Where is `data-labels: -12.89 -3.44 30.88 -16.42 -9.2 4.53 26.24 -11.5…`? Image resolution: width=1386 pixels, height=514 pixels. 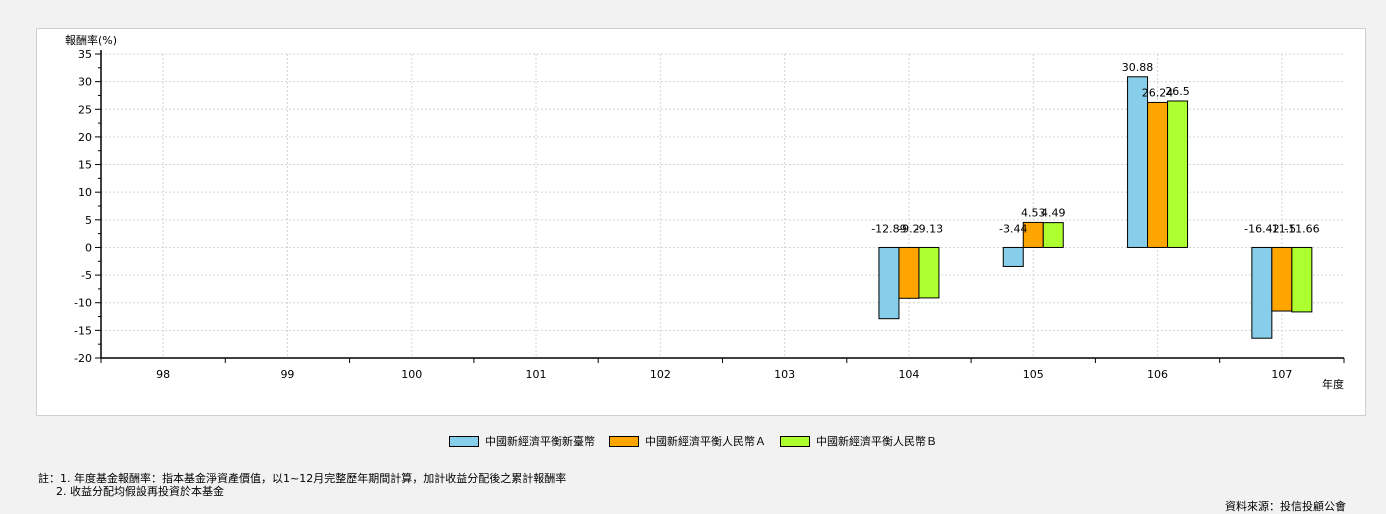
data-labels: -12.89 -3.44 30.88 -16.42 -9.2 4.53 26.24 -11.5… is located at coordinates (1095, 148).